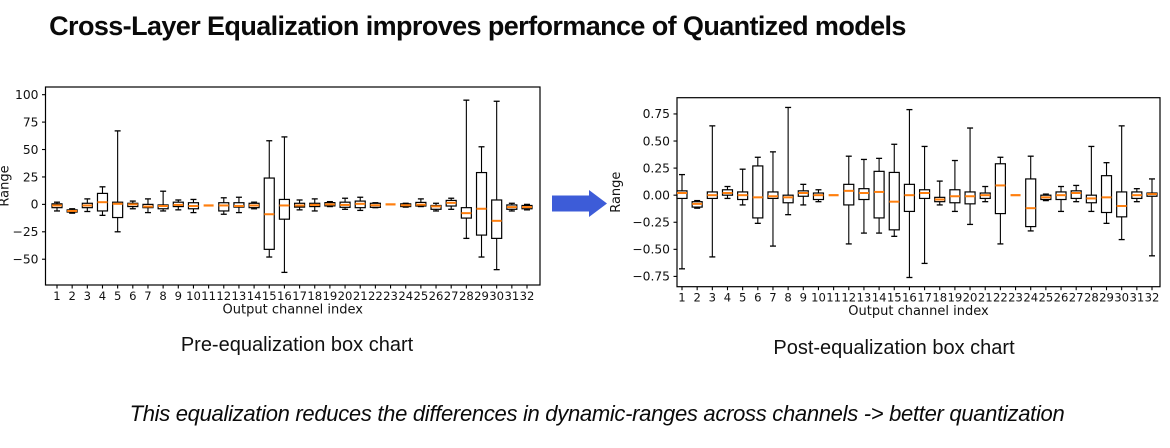 Image resolution: width=1170 pixels, height=448 pixels. What do you see at coordinates (1091, 298) in the screenshot?
I see `svg-text: 28` at bounding box center [1091, 298].